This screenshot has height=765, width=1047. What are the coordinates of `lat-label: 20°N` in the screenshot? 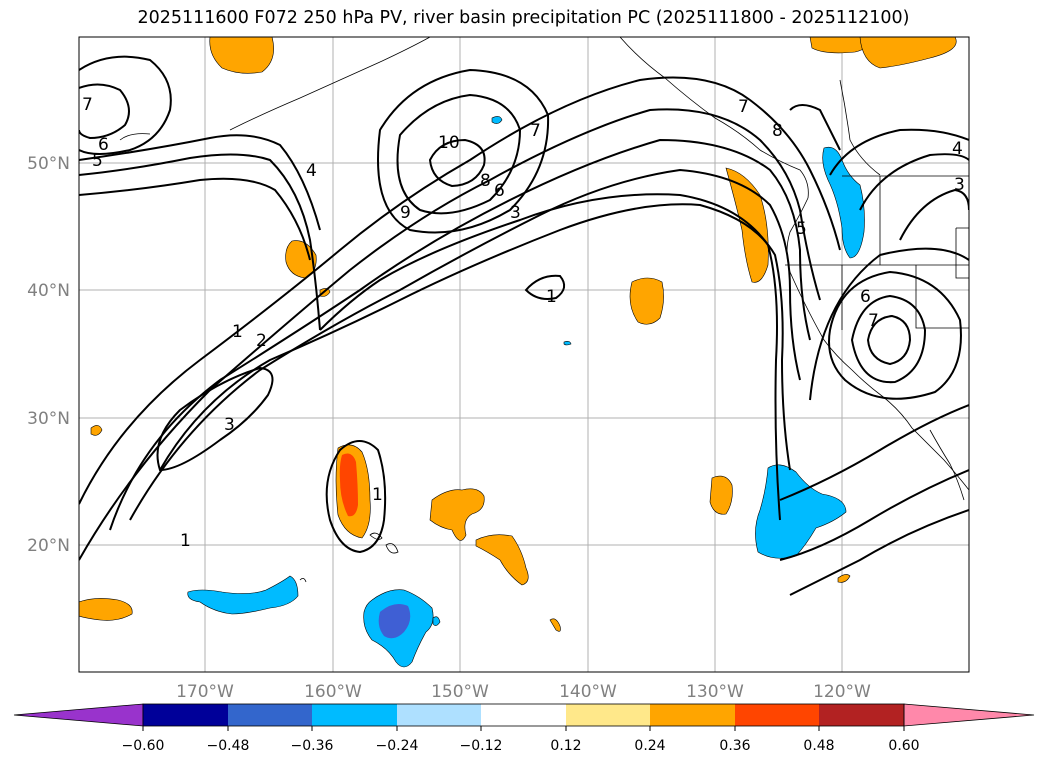 It's located at (48, 546).